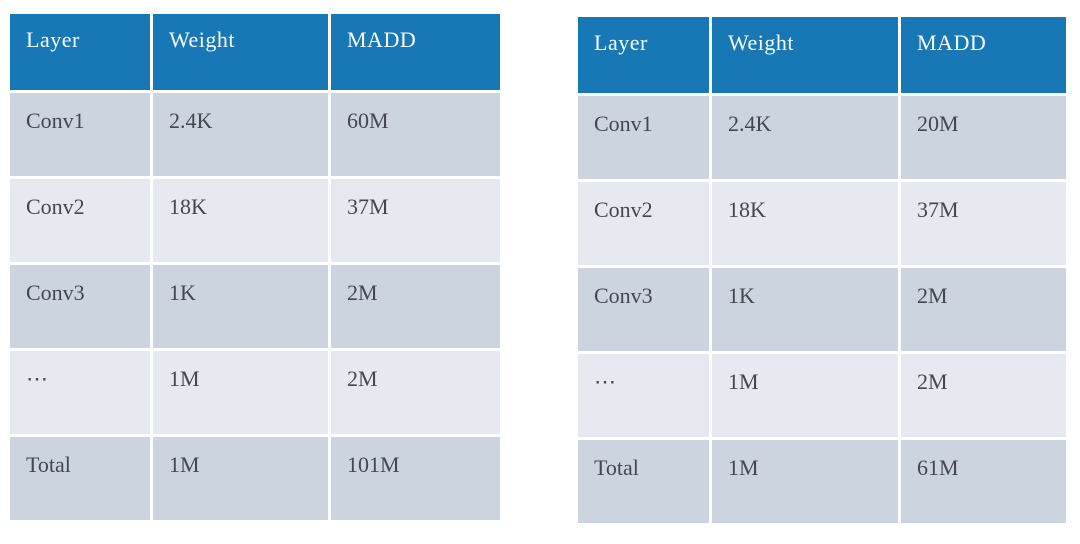 The image size is (1080, 544). I want to click on cell-madd: 61M, so click(983, 481).